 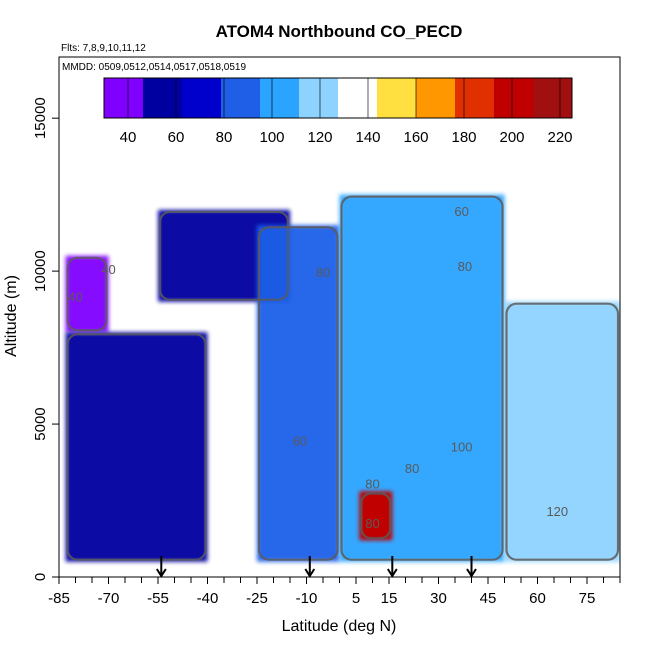 What do you see at coordinates (158, 598) in the screenshot?
I see `x-tick-label: -55` at bounding box center [158, 598].